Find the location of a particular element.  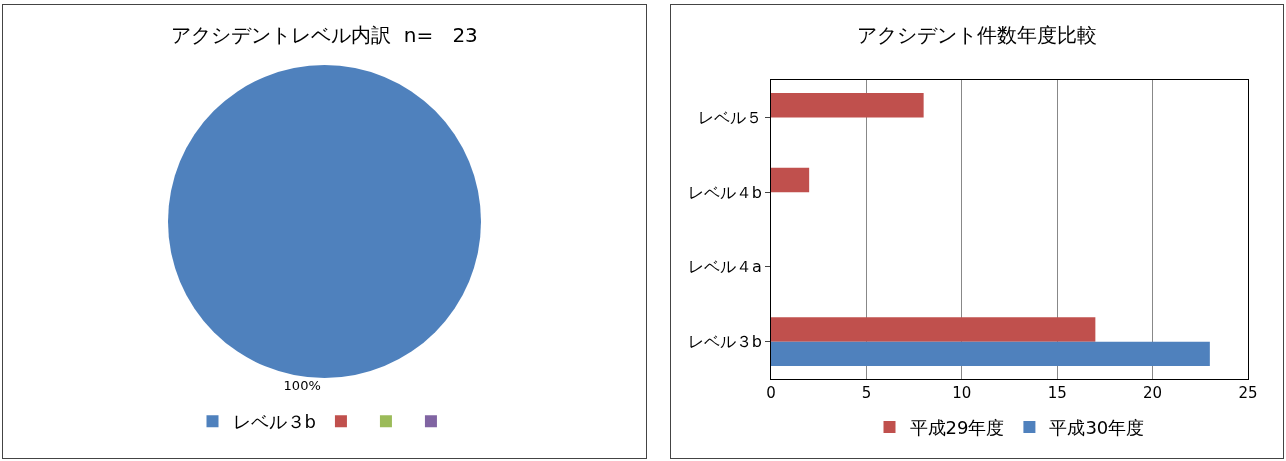

chart-title: アクシデントレベル内訳 n= 23 is located at coordinates (324, 34).